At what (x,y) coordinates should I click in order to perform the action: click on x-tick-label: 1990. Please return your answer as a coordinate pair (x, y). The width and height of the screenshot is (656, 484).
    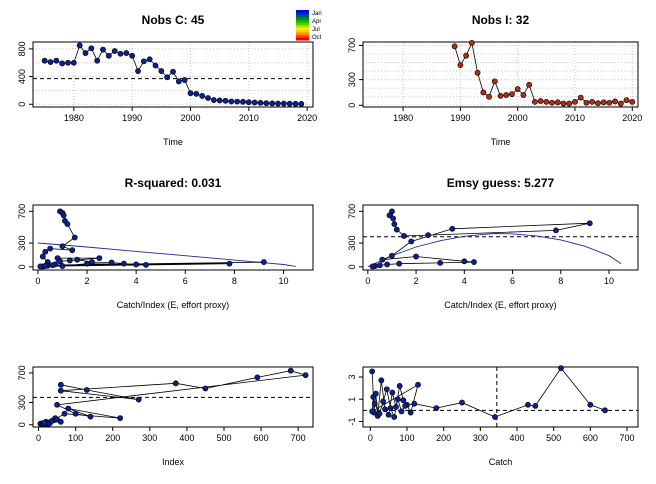
    Looking at the image, I should click on (460, 118).